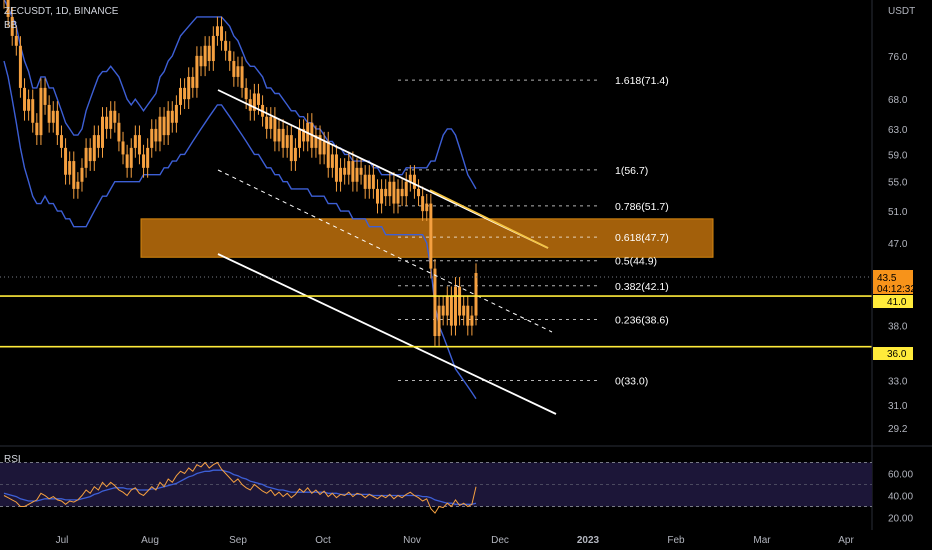 This screenshot has height=550, width=932. Describe the element at coordinates (900, 519) in the screenshot. I see `rsi-tick-2: 20.00` at that location.